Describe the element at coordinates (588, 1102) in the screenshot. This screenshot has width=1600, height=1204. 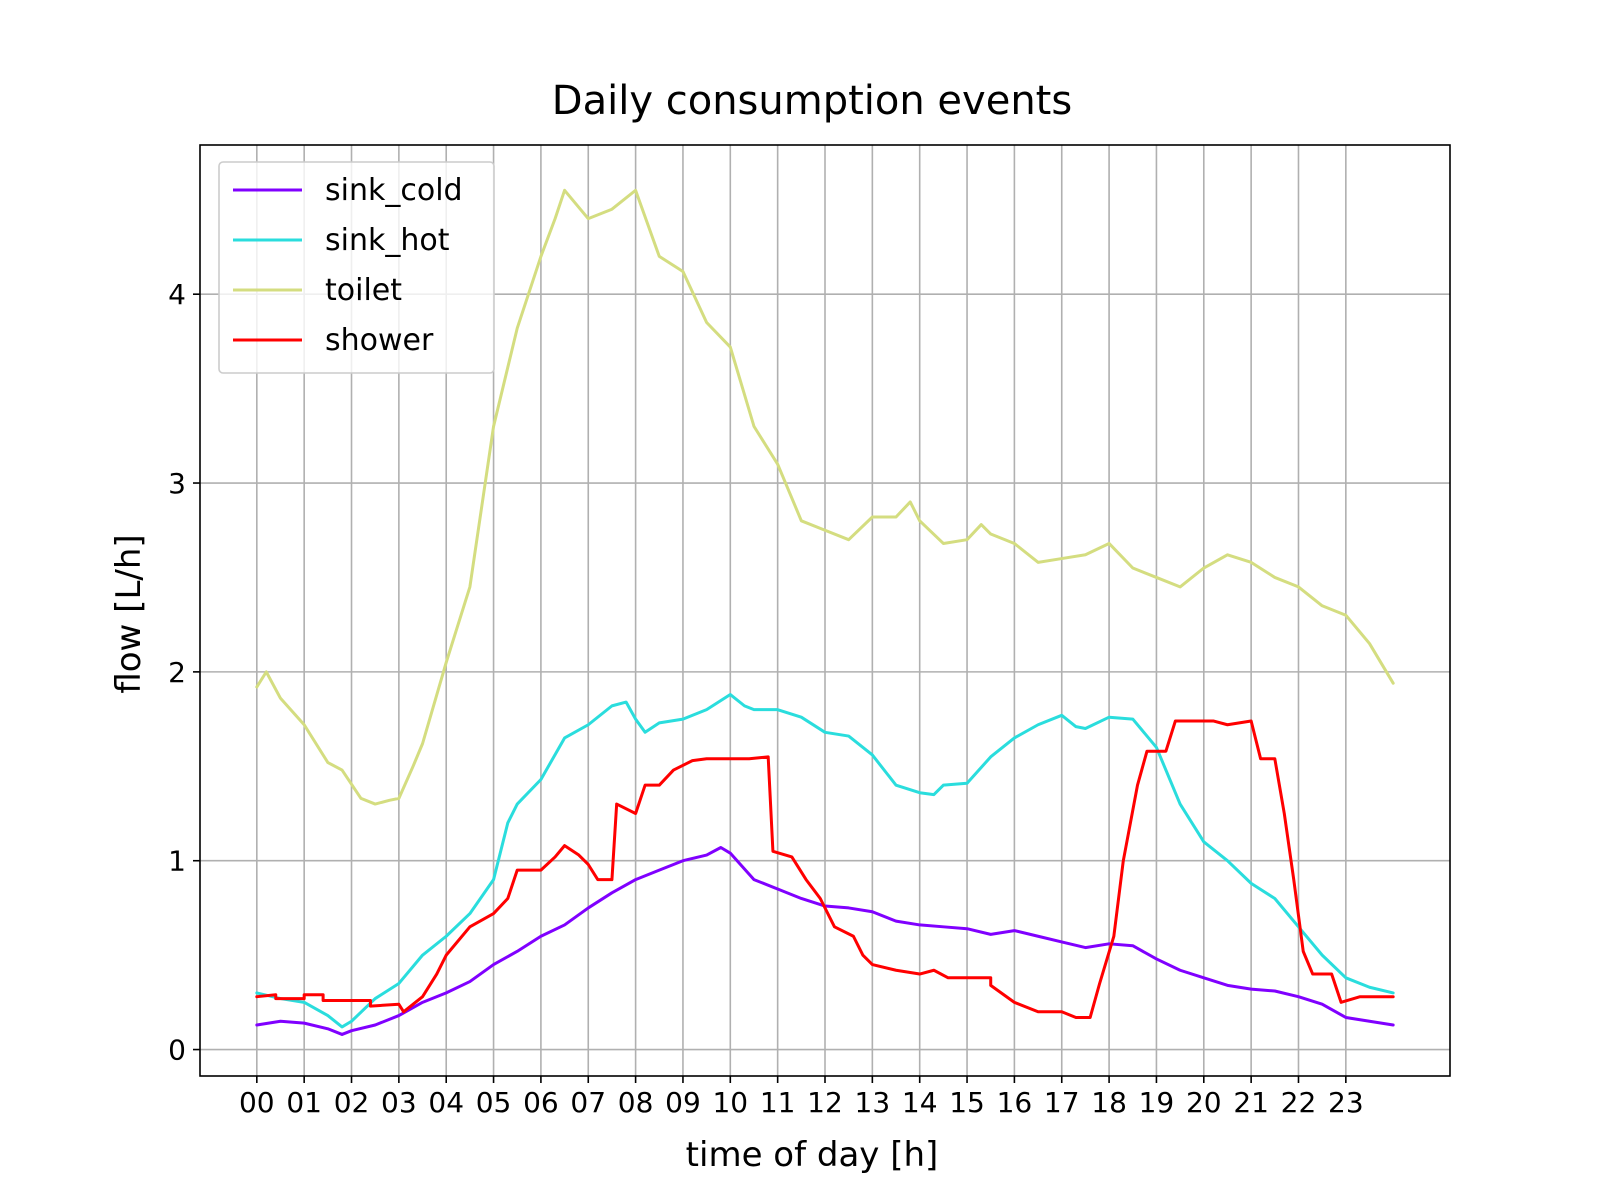
I see `x-tick-label: 07` at that location.